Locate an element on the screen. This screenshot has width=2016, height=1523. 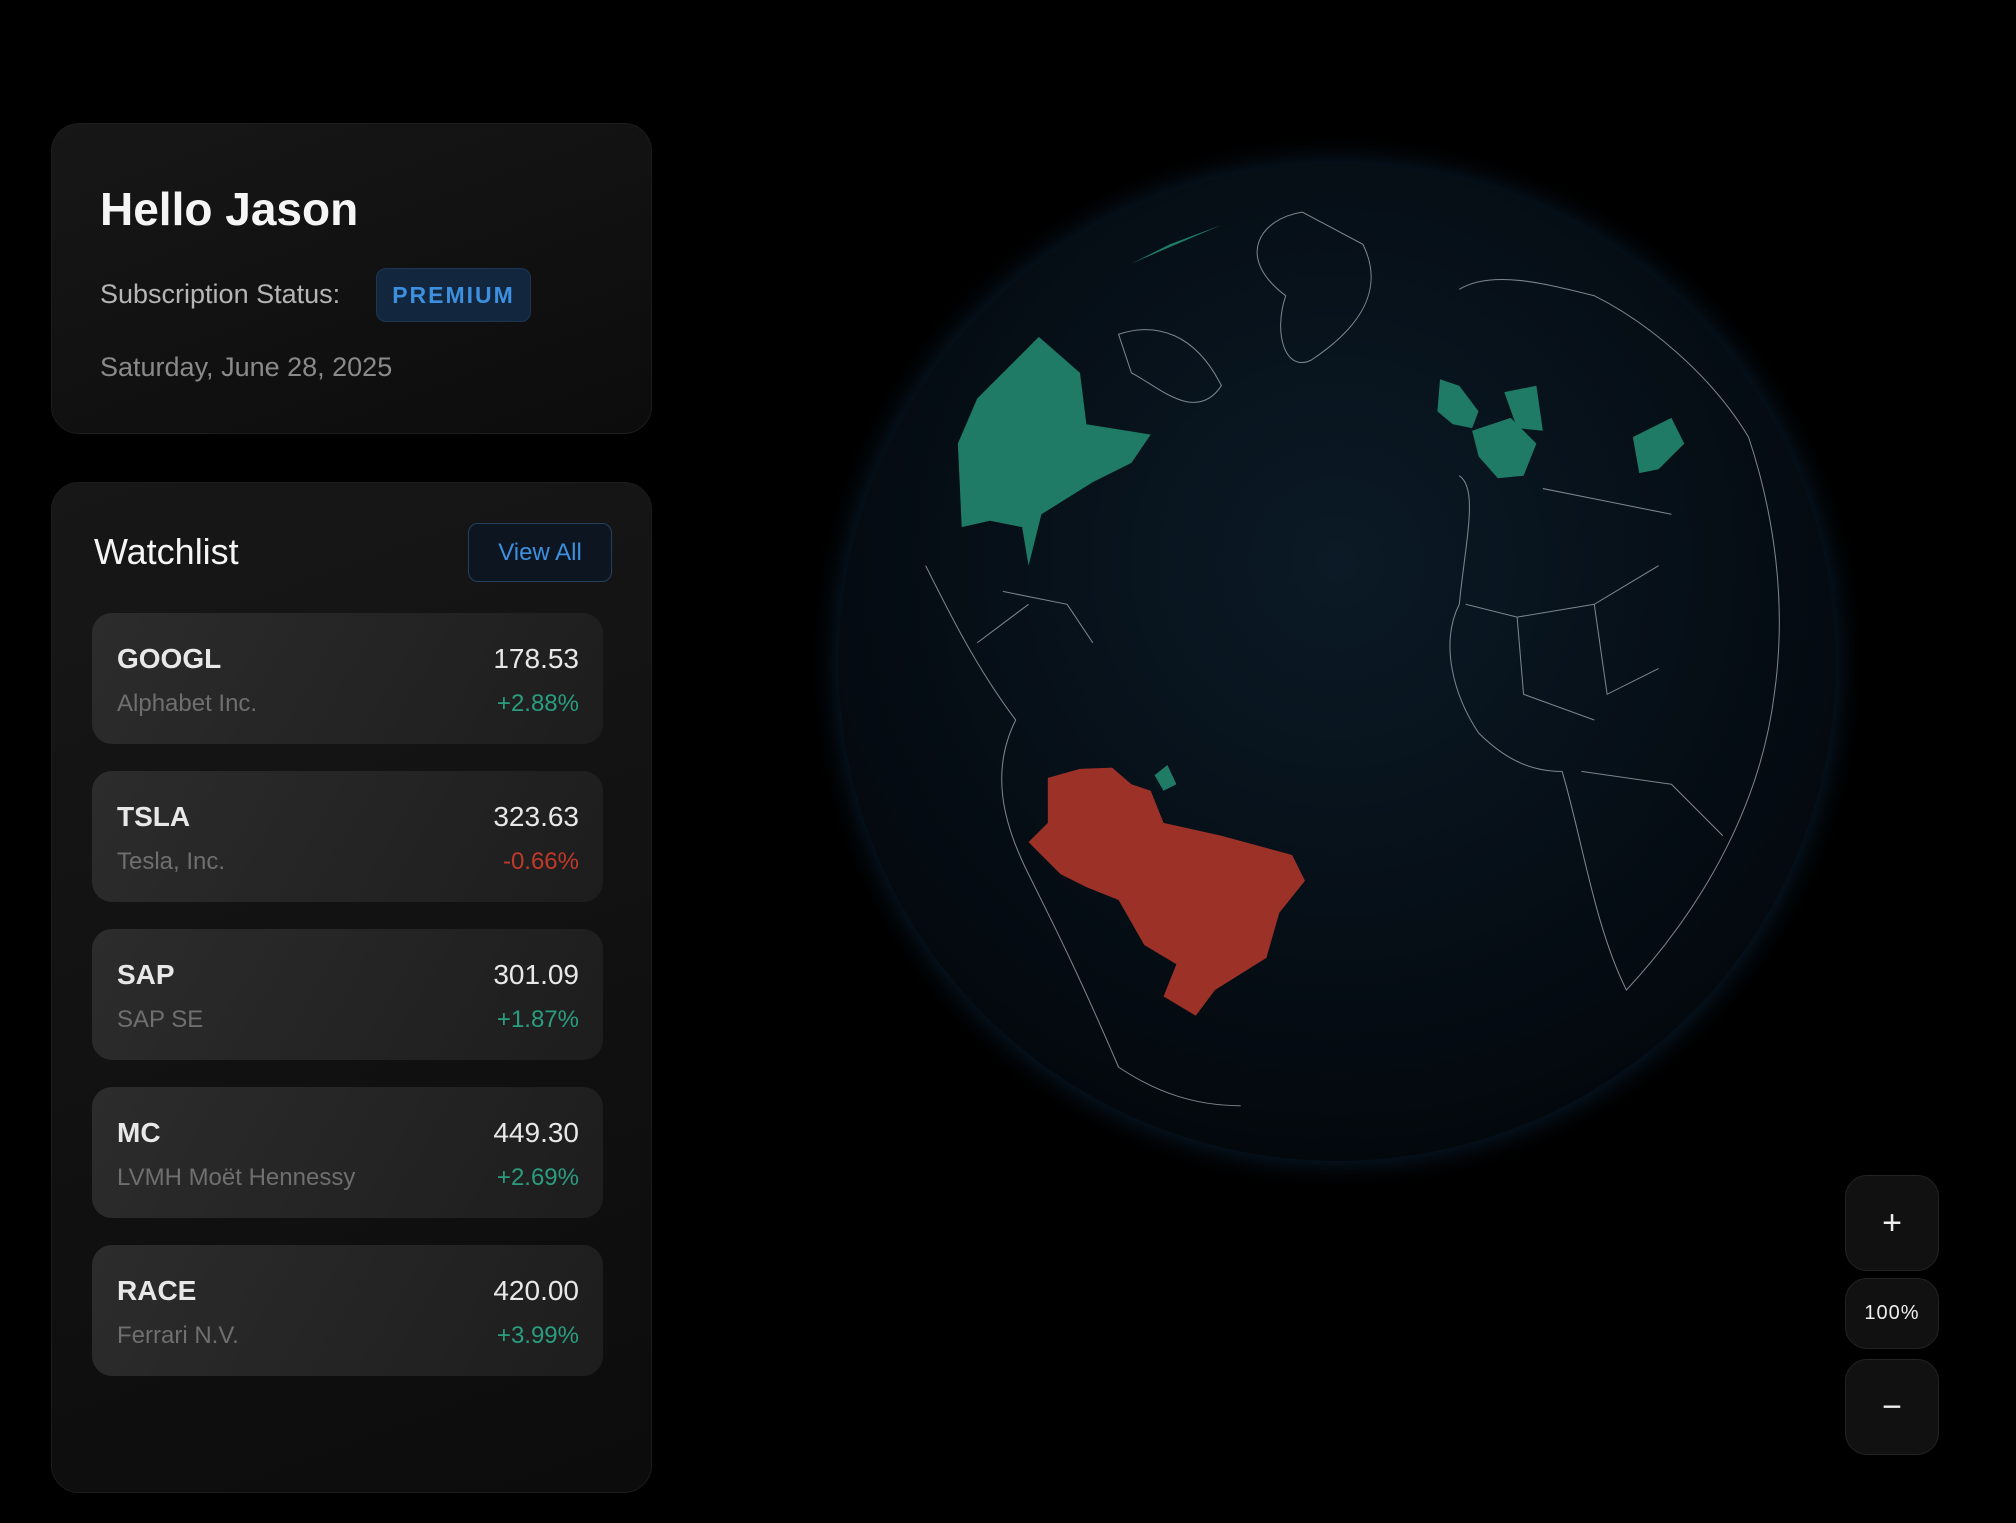
stock-name: Alphabet Inc. is located at coordinates (187, 703).